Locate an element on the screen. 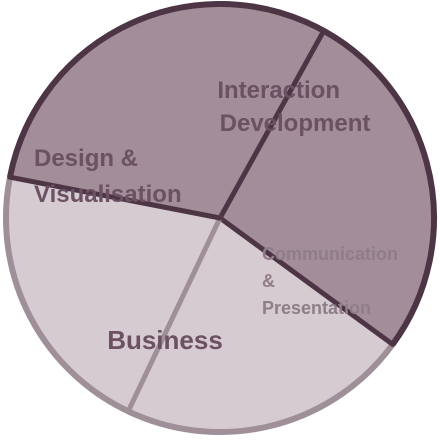  label-line: Interaction is located at coordinates (278, 90).